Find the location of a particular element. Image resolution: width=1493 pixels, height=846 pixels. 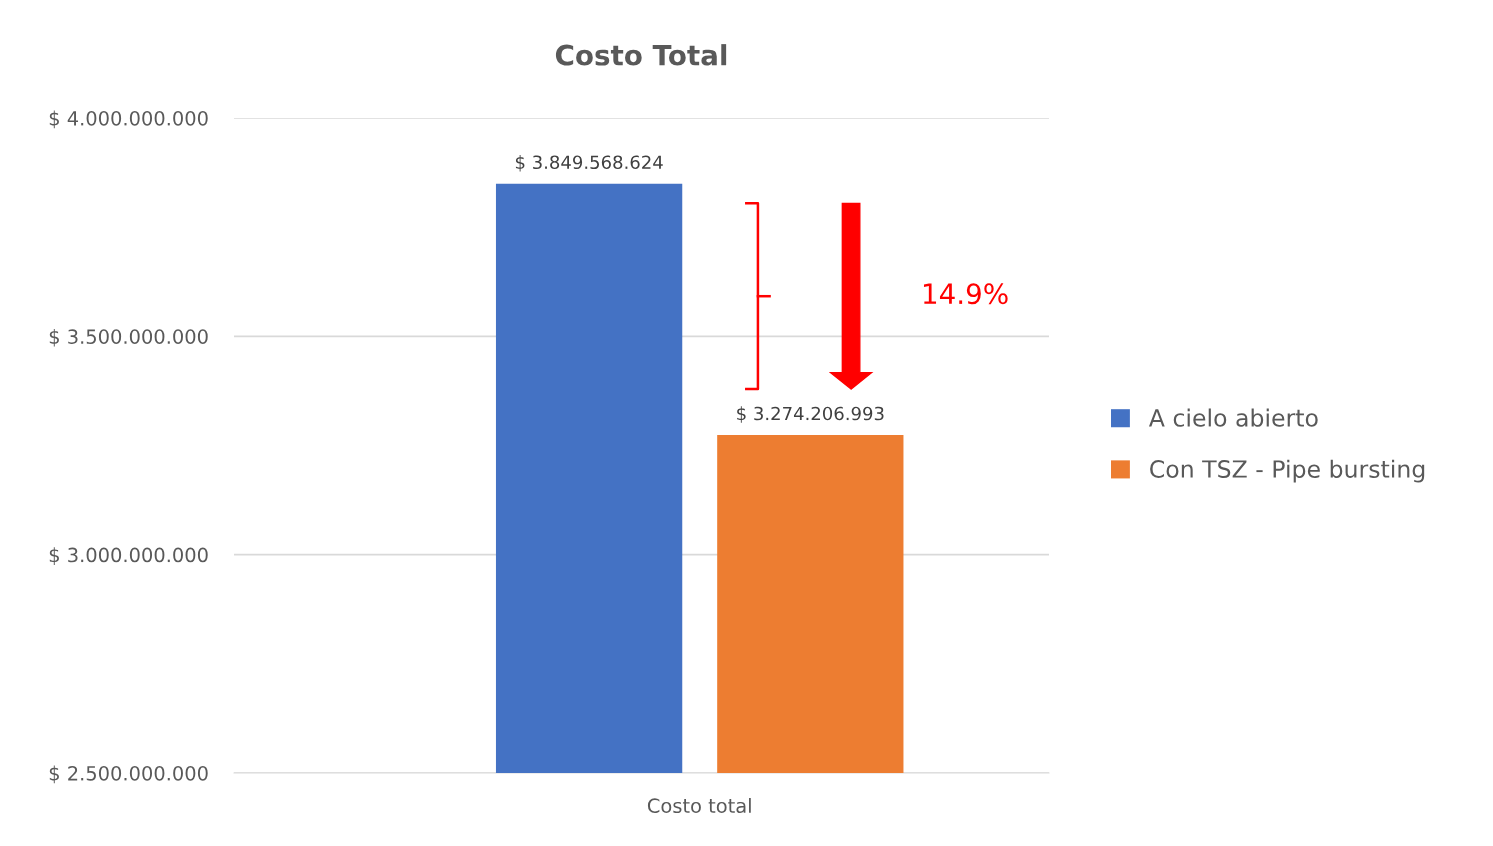

y-tick-label: $ 3.000.000.000 is located at coordinates (128, 556).